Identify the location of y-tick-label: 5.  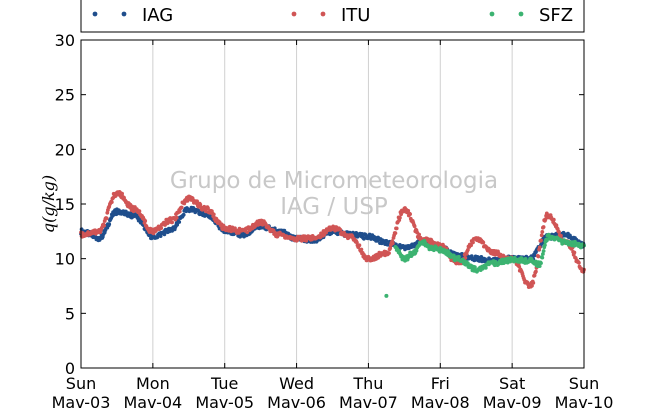
(70, 313).